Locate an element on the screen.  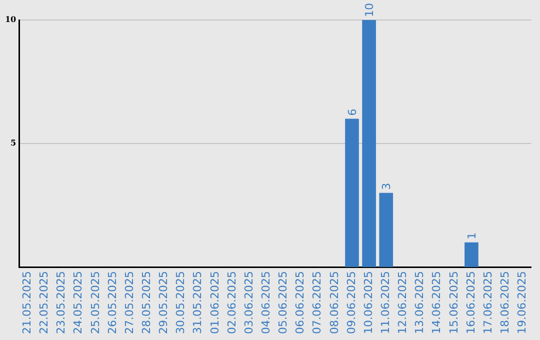
x-tick-label: 02.06.2025 is located at coordinates (231, 302).